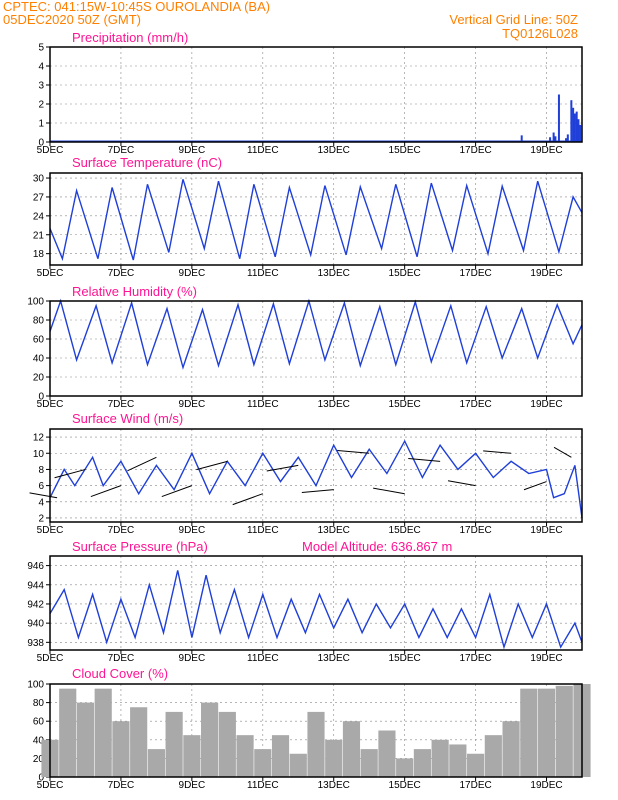 Image resolution: width=618 pixels, height=800 pixels. Describe the element at coordinates (39, 722) in the screenshot. I see `cloud-ytick-label: 60` at that location.